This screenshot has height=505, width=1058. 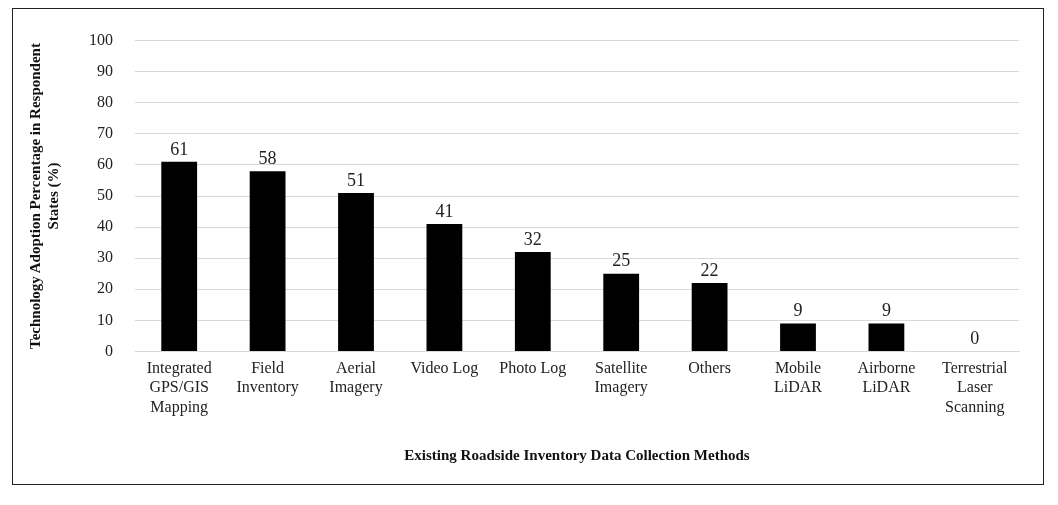 What do you see at coordinates (105, 195) in the screenshot?
I see `y-tick-label: 50` at bounding box center [105, 195].